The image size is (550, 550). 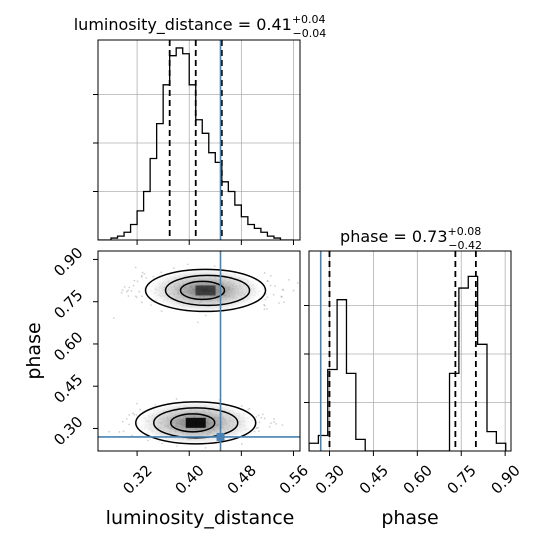 I want to click on hist-phase-frame, so click(x=410, y=351).